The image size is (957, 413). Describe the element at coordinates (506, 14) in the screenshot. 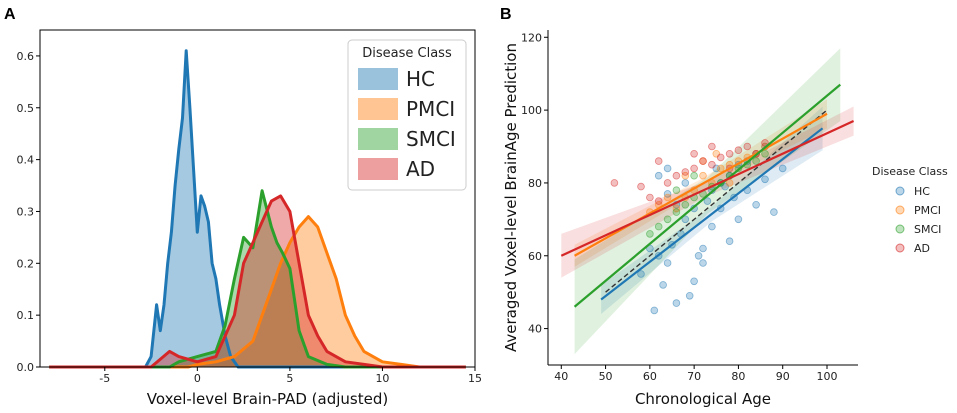

I see `panel-b-label: B` at that location.